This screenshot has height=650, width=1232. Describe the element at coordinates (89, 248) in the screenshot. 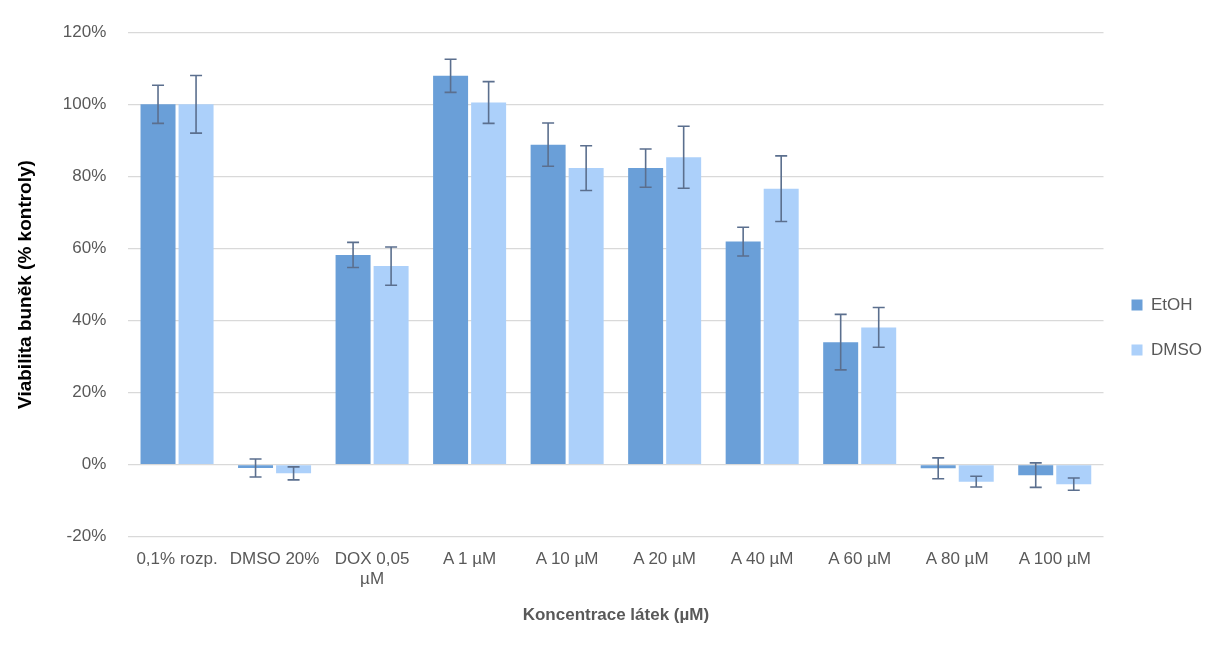

I see `y-tick-label: 60%` at that location.